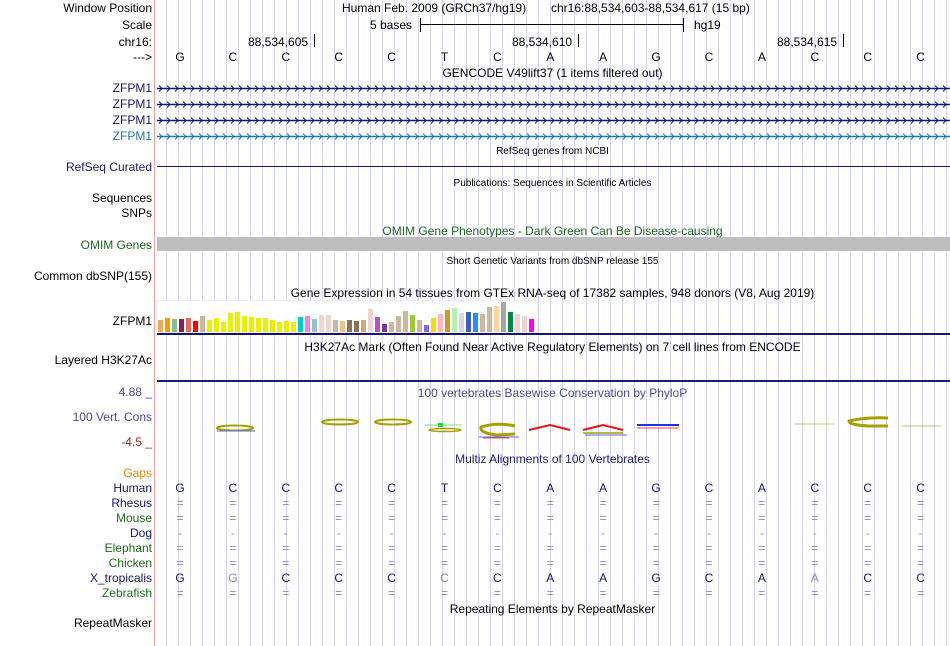 This screenshot has width=950, height=646. I want to click on repeatmasker-track-label: RepeatMasker, so click(112, 623).